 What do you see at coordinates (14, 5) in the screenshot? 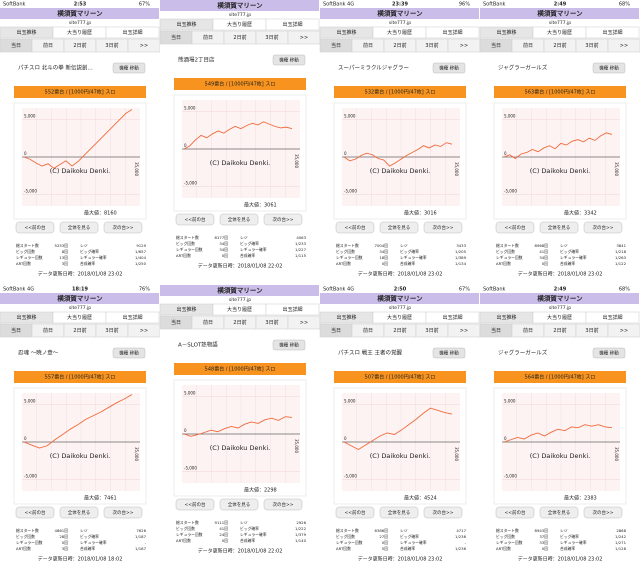
I see `status-carrier: SoftBank` at bounding box center [14, 5].